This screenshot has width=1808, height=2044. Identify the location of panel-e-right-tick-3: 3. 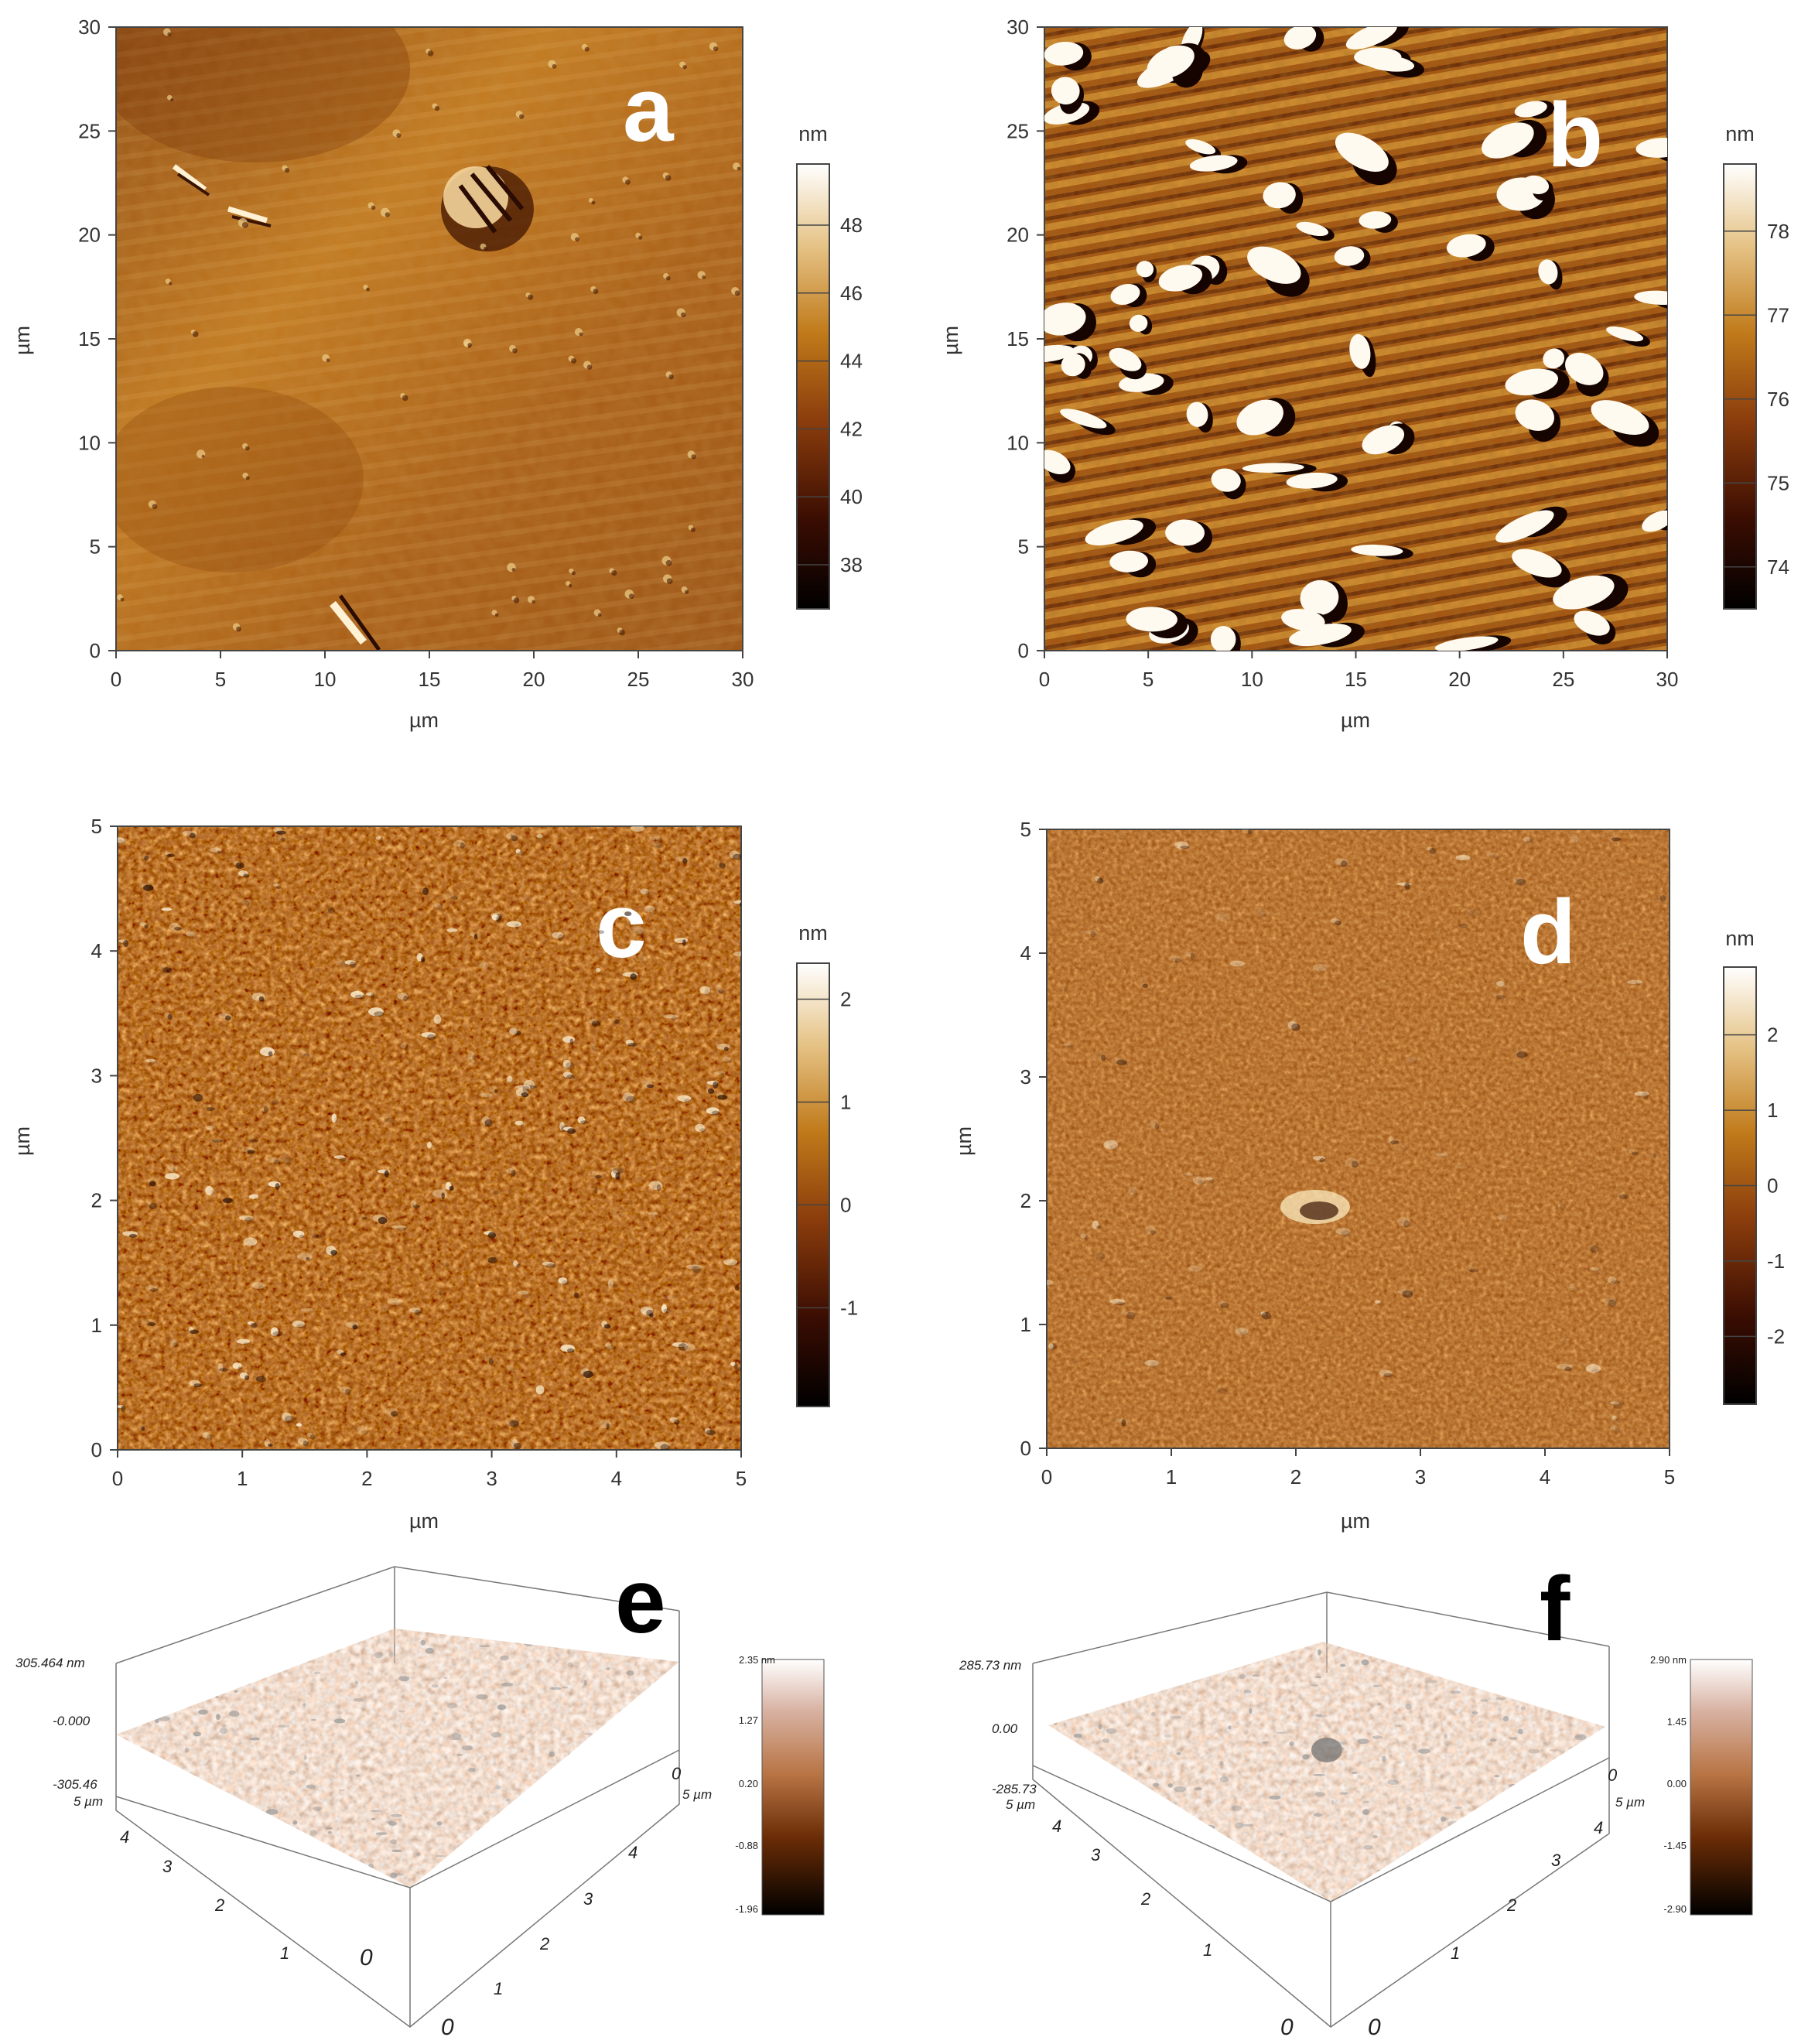
(588, 1899).